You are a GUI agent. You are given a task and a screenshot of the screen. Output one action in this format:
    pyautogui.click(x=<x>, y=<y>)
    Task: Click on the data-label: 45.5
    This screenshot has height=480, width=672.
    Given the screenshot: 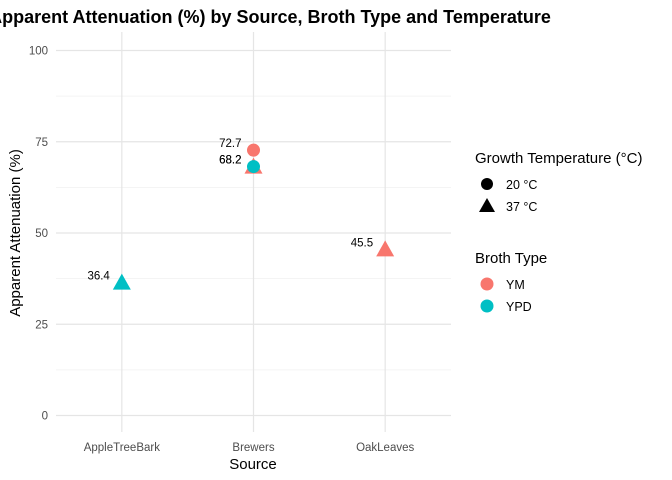 What is the action you would take?
    pyautogui.click(x=362, y=243)
    